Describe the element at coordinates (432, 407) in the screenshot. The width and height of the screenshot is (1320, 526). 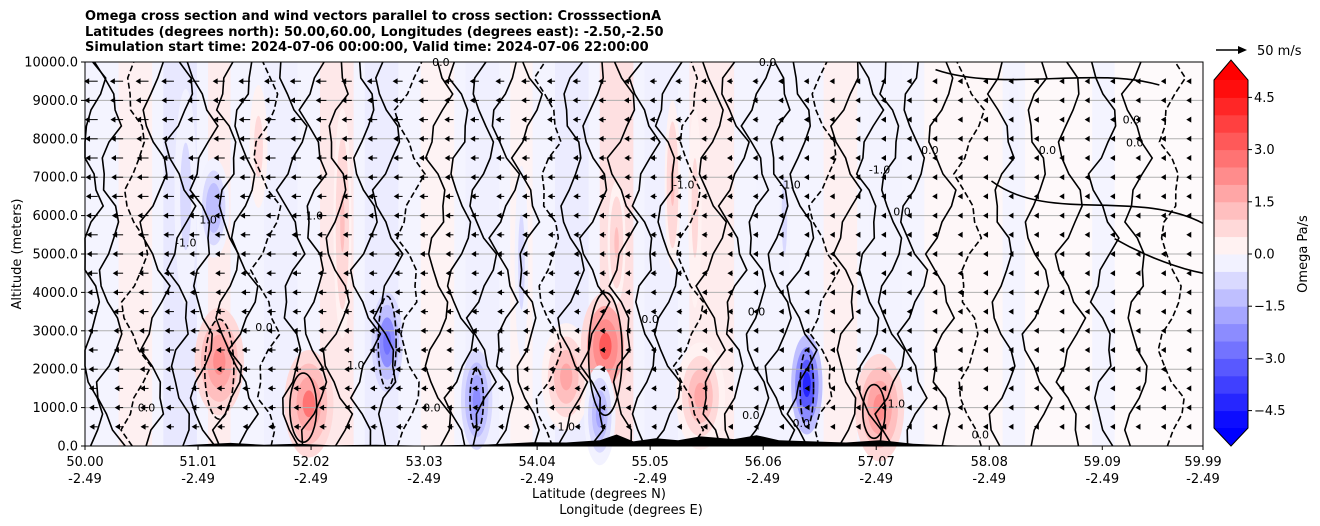
I see `contour-label: 0.0` at that location.